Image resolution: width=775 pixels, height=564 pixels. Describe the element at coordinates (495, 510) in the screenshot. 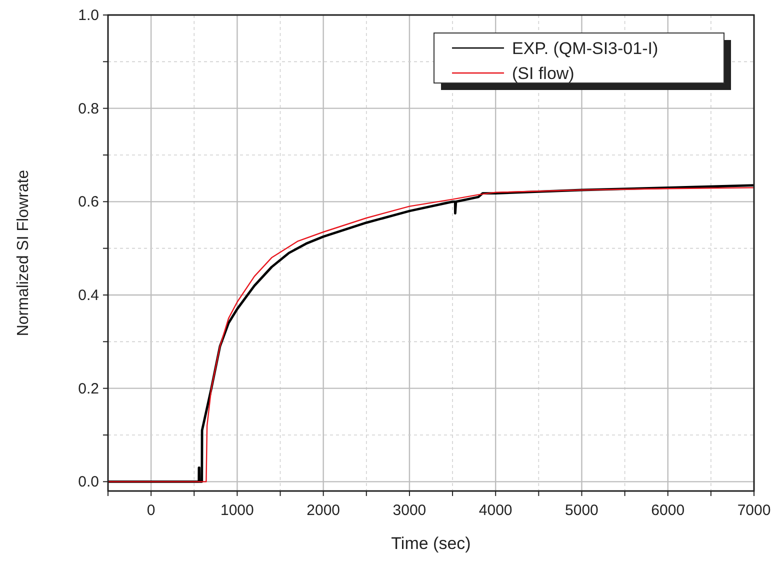

I see `x-tick-label: 4000` at that location.